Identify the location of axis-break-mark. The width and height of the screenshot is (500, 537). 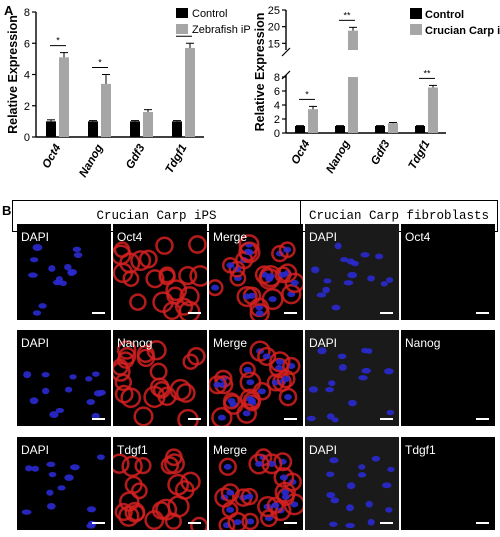
(286, 75).